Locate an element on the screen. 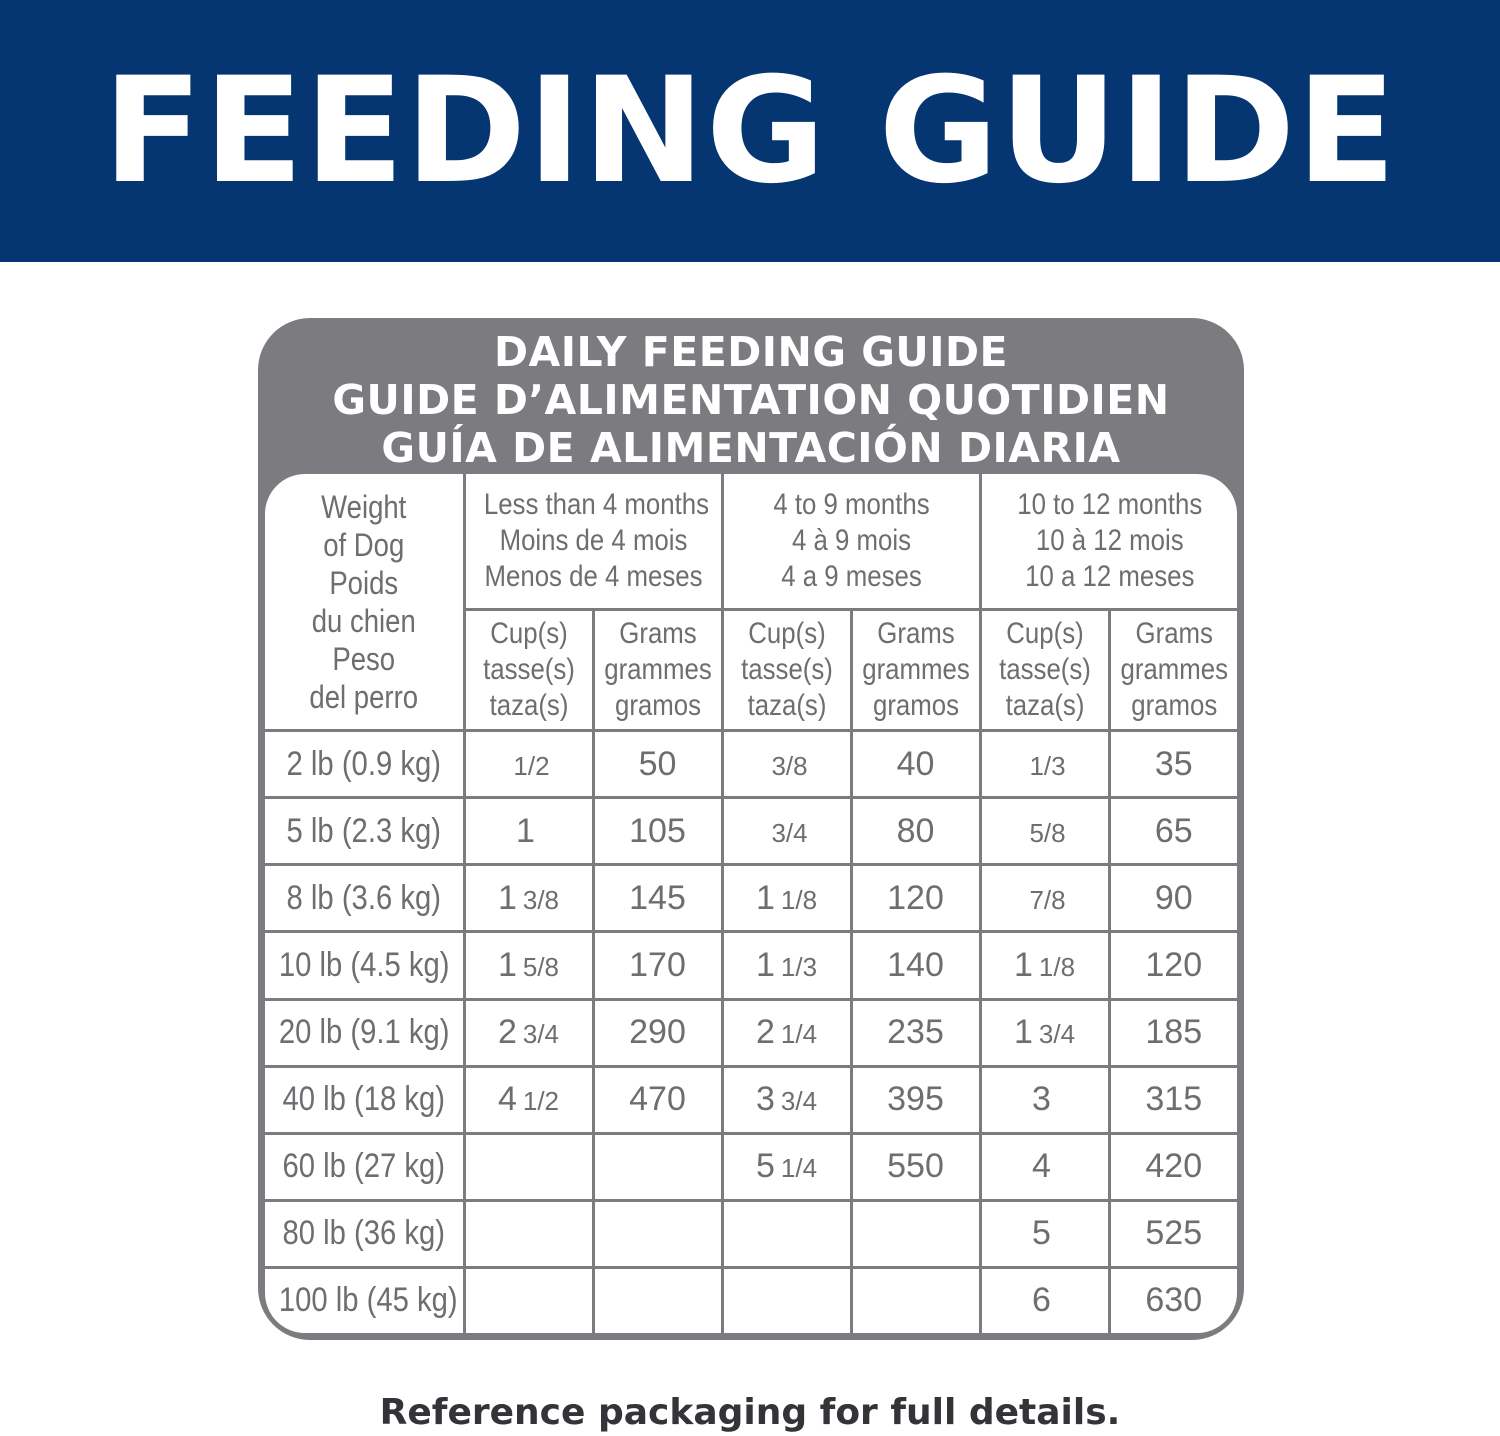 Image resolution: width=1500 pixels, height=1436 pixels. cups-cell: 4 1/2 is located at coordinates (528, 1099).